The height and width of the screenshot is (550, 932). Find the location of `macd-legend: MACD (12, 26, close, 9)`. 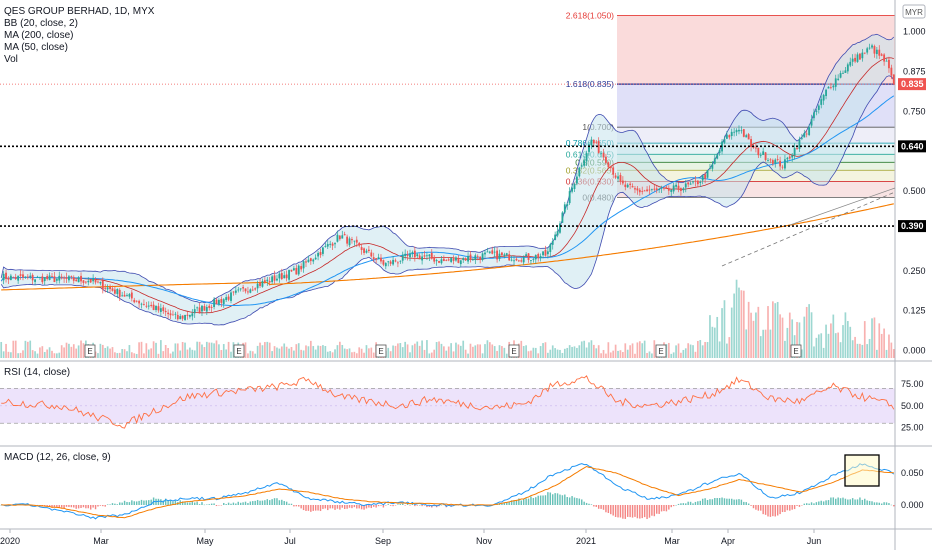

macd-legend: MACD (12, 26, close, 9) is located at coordinates (57, 458).